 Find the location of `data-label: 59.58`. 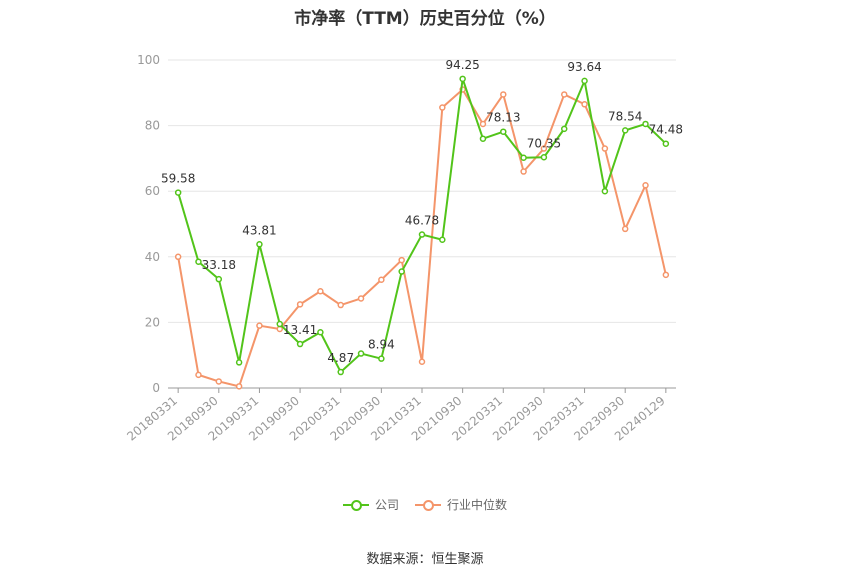

data-label: 59.58 is located at coordinates (178, 179).